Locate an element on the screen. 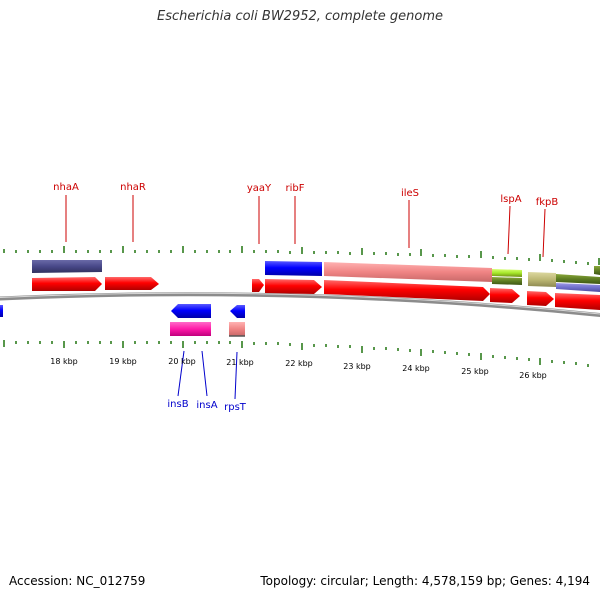 This screenshot has height=600, width=600. gene-arrow-fkpB is located at coordinates (540, 298).